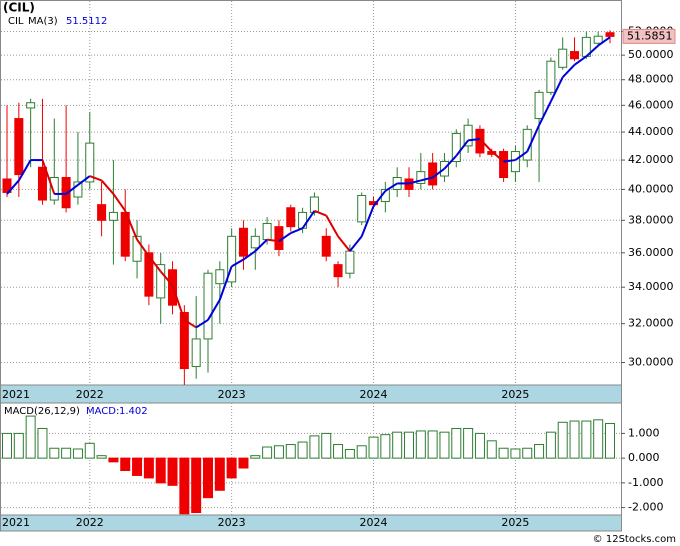 The image size is (680, 546). I want to click on y-tick-label: 30.0000, so click(651, 362).